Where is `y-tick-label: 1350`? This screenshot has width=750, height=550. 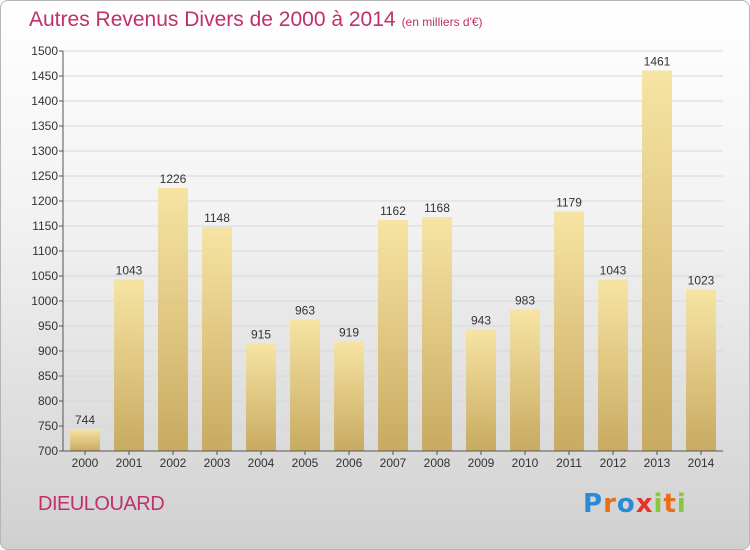
y-tick-label: 1350 is located at coordinates (44, 126).